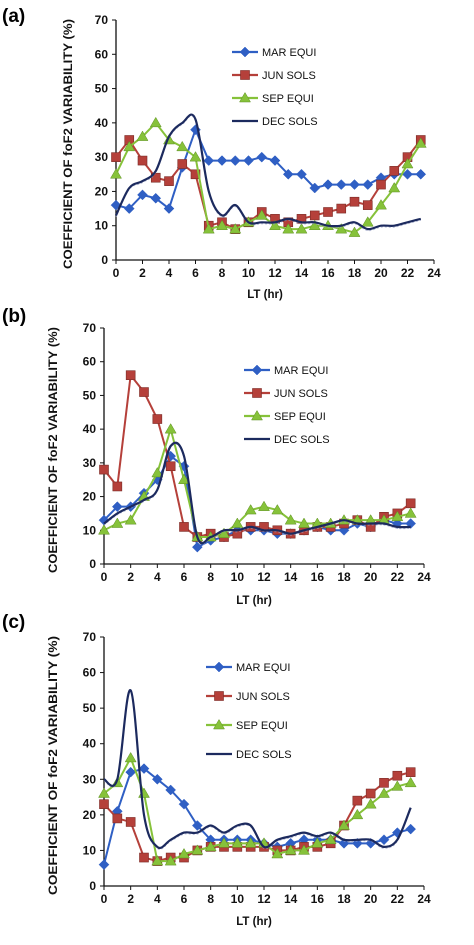 The height and width of the screenshot is (945, 474). What do you see at coordinates (104, 577) in the screenshot?
I see `x-tick-label: 0` at bounding box center [104, 577].